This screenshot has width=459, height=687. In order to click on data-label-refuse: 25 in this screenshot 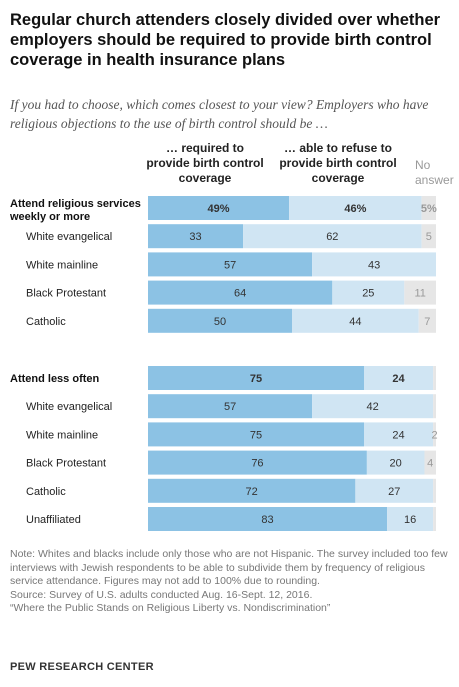, I will do `click(368, 294)`.